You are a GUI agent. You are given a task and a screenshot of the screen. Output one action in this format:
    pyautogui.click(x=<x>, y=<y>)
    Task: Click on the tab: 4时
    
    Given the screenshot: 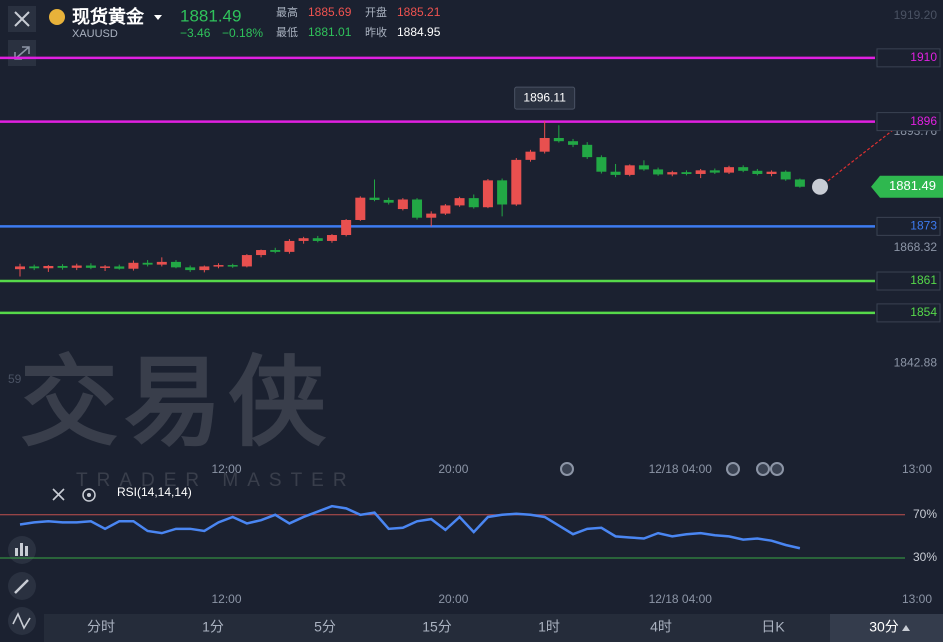 What is the action you would take?
    pyautogui.click(x=661, y=627)
    